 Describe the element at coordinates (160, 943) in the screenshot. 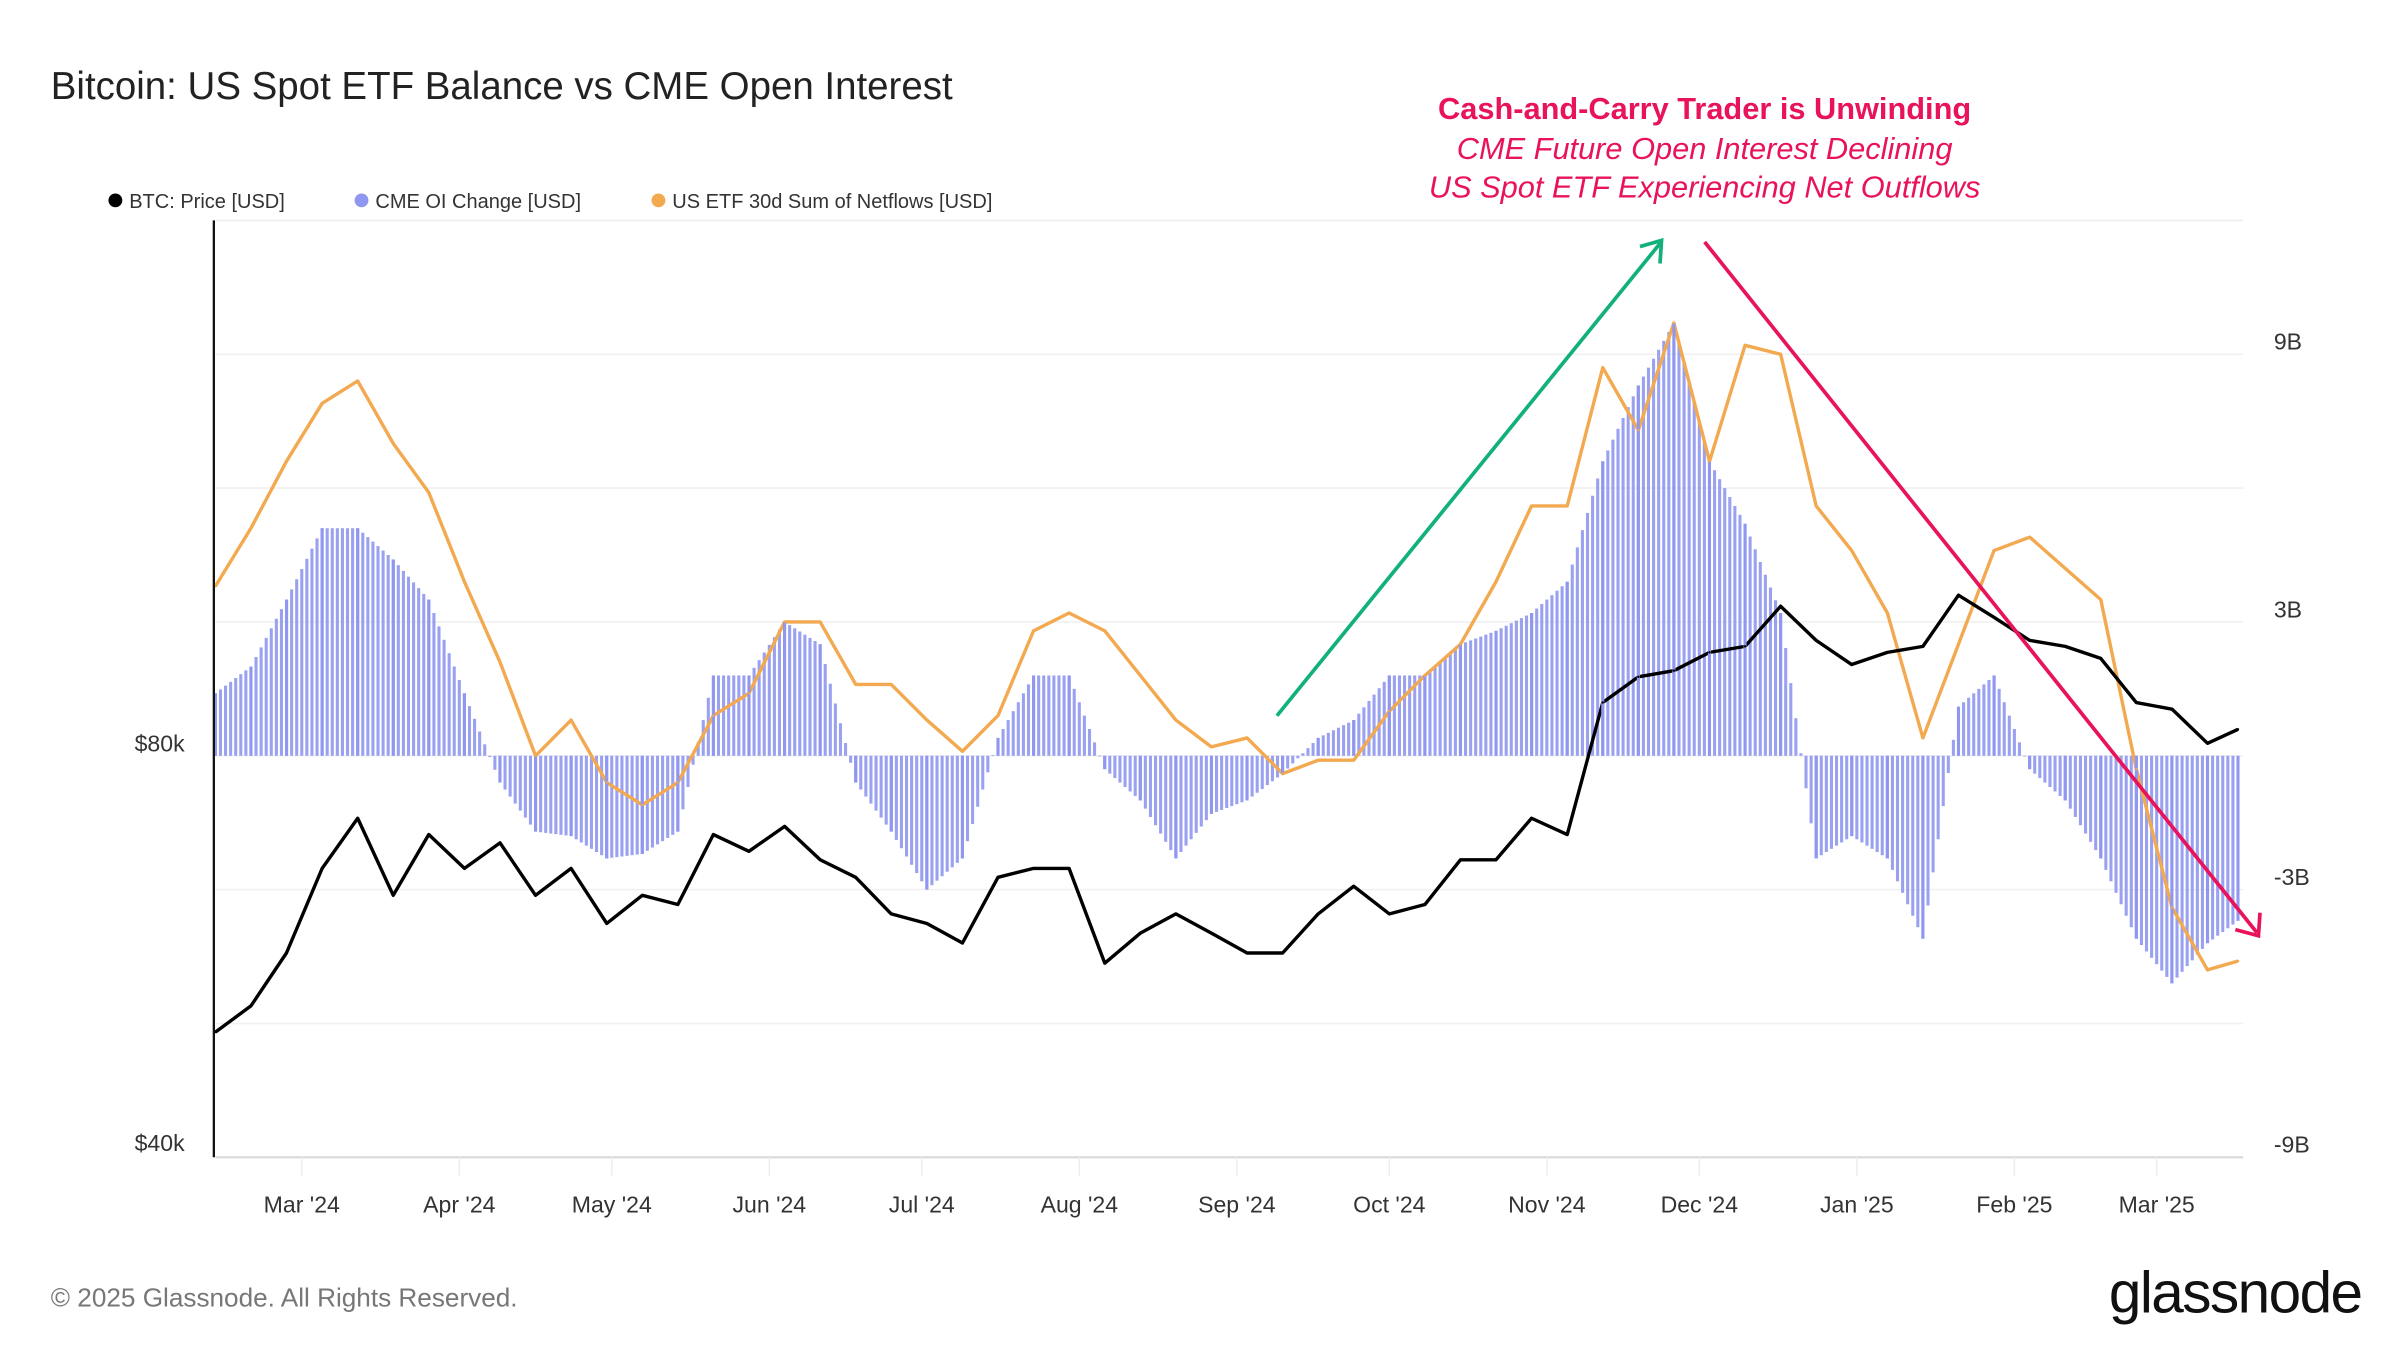

I see `left-axis: $80k $40k` at that location.